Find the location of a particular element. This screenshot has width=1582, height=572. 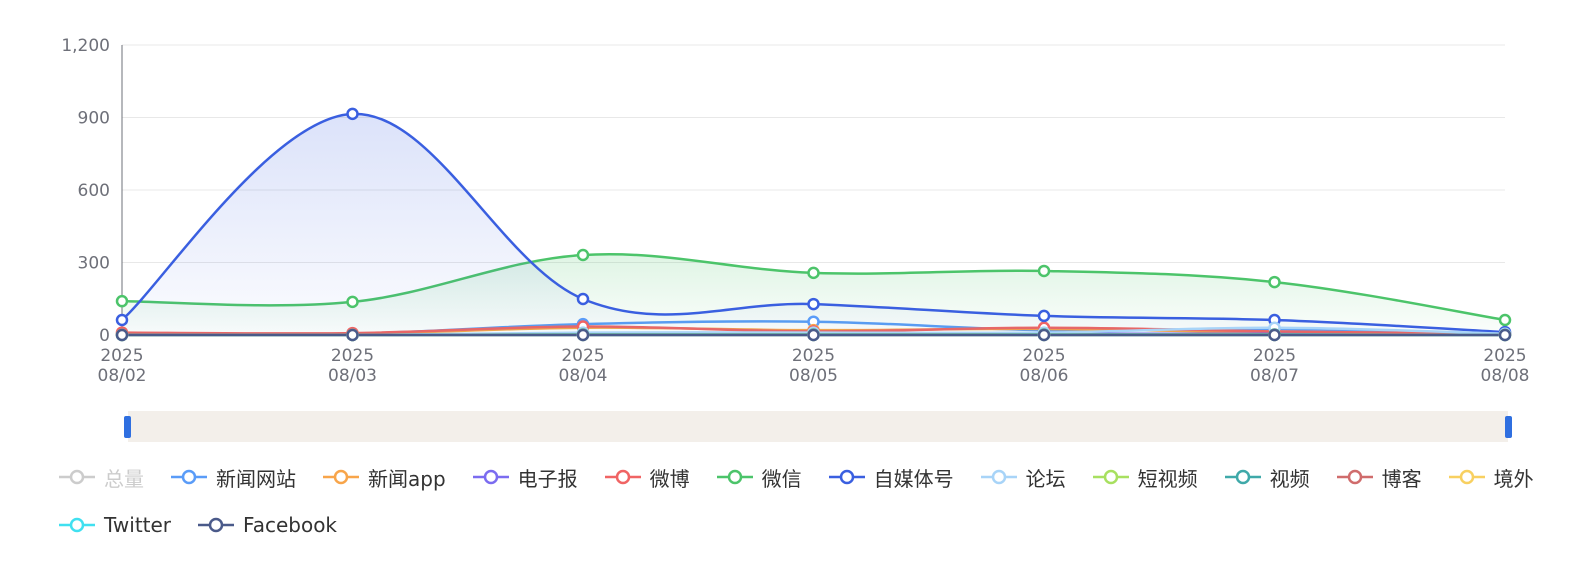

zoom-track is located at coordinates (818, 426).